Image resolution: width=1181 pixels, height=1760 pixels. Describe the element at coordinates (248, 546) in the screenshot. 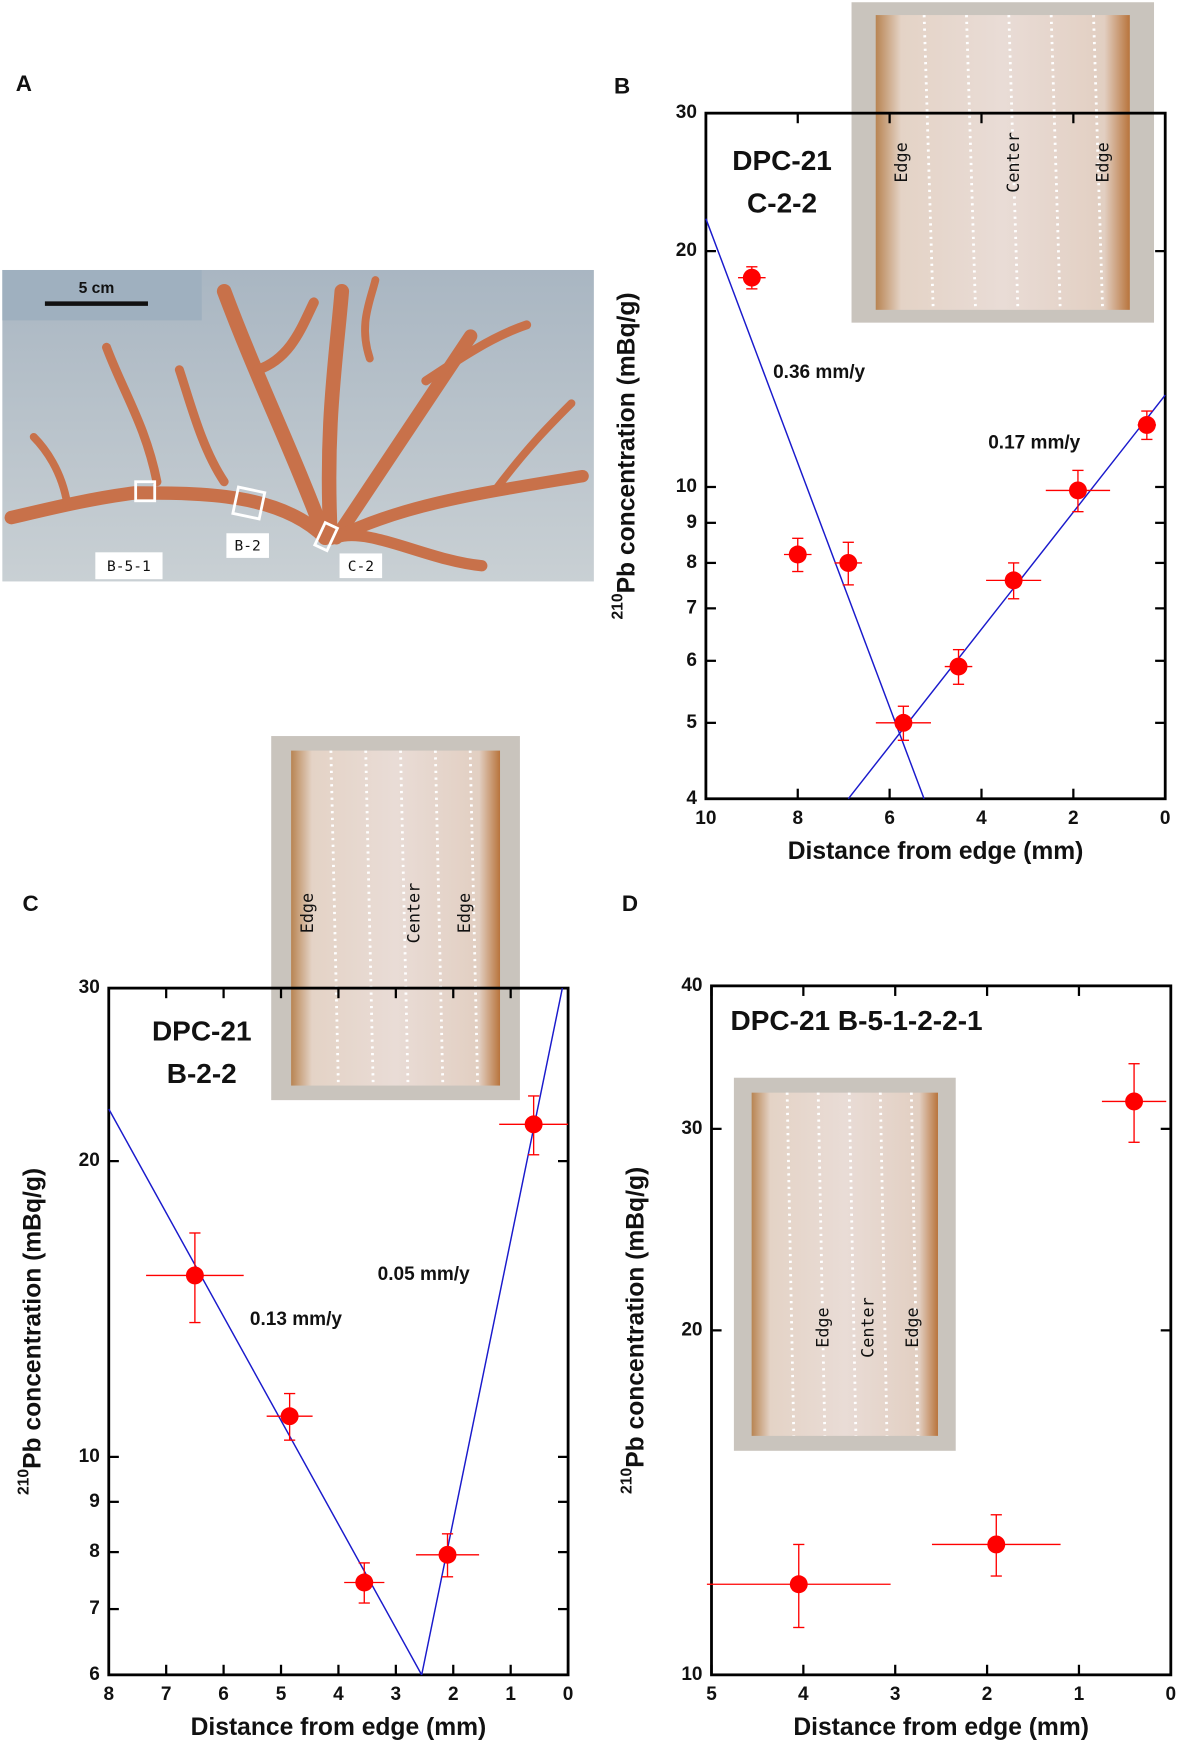

I see `site-label: B-2` at that location.